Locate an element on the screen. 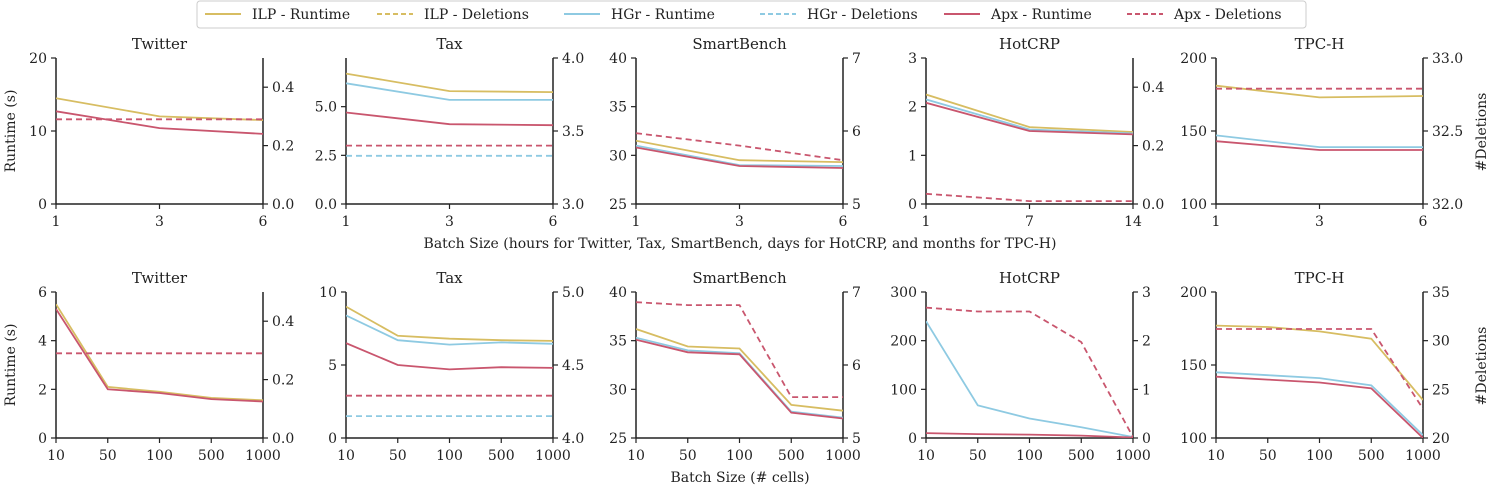 The width and height of the screenshot is (1494, 487). legend-label-ilp-runtime: ILP - Runtime is located at coordinates (301, 15).